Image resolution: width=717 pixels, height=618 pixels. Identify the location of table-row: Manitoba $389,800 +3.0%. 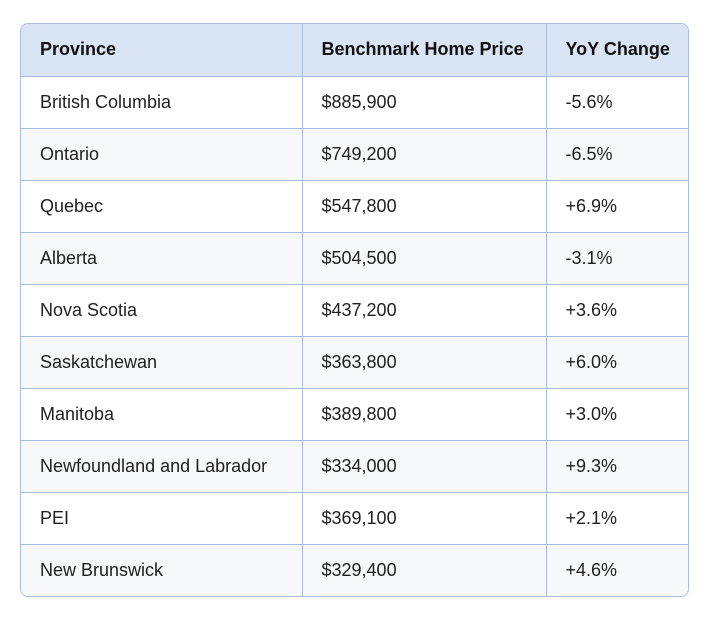
(354, 414).